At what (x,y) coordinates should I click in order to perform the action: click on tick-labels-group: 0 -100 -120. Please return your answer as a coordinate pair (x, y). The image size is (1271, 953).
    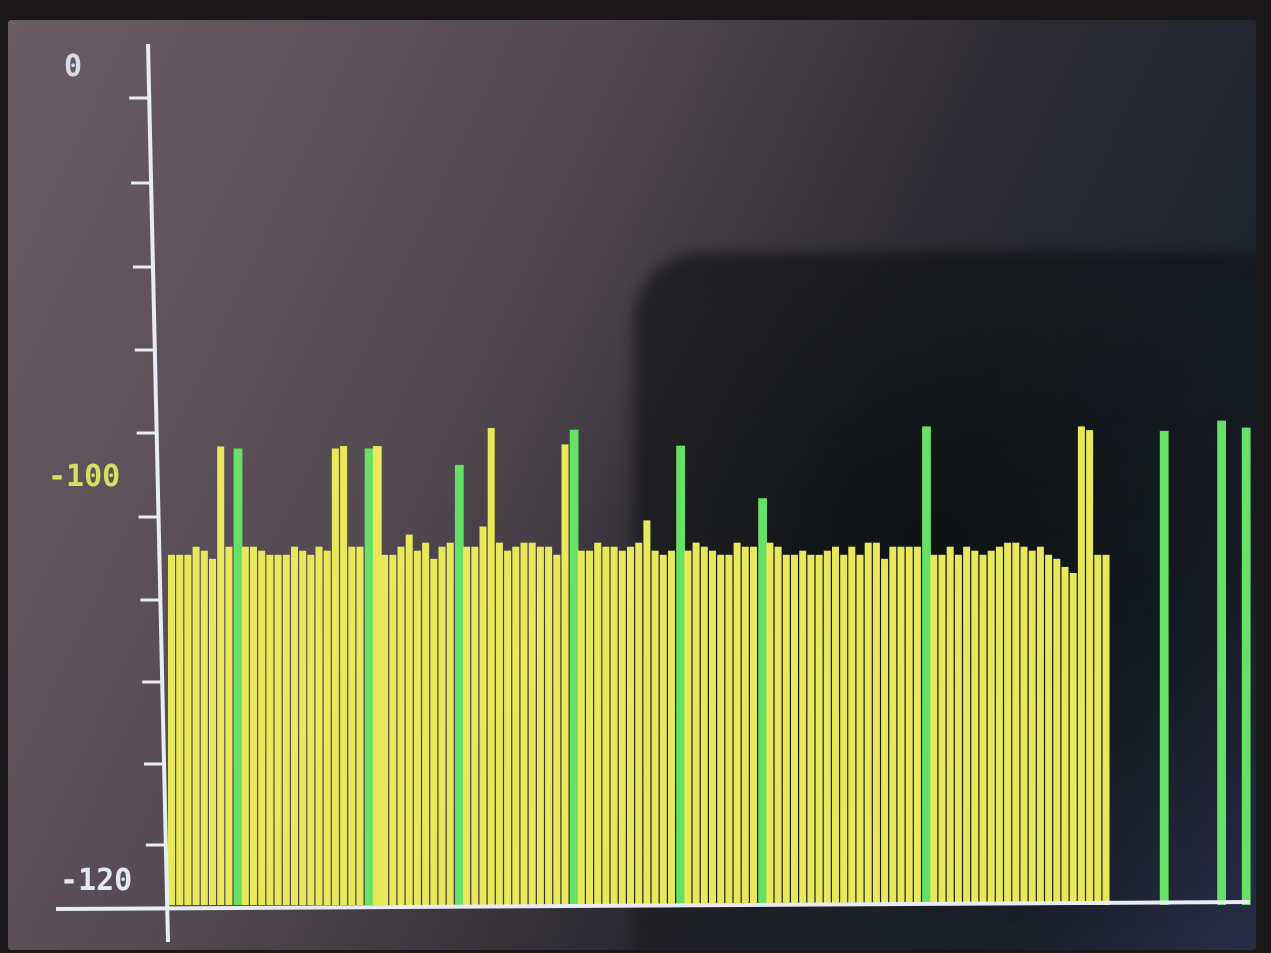
    Looking at the image, I should click on (90, 473).